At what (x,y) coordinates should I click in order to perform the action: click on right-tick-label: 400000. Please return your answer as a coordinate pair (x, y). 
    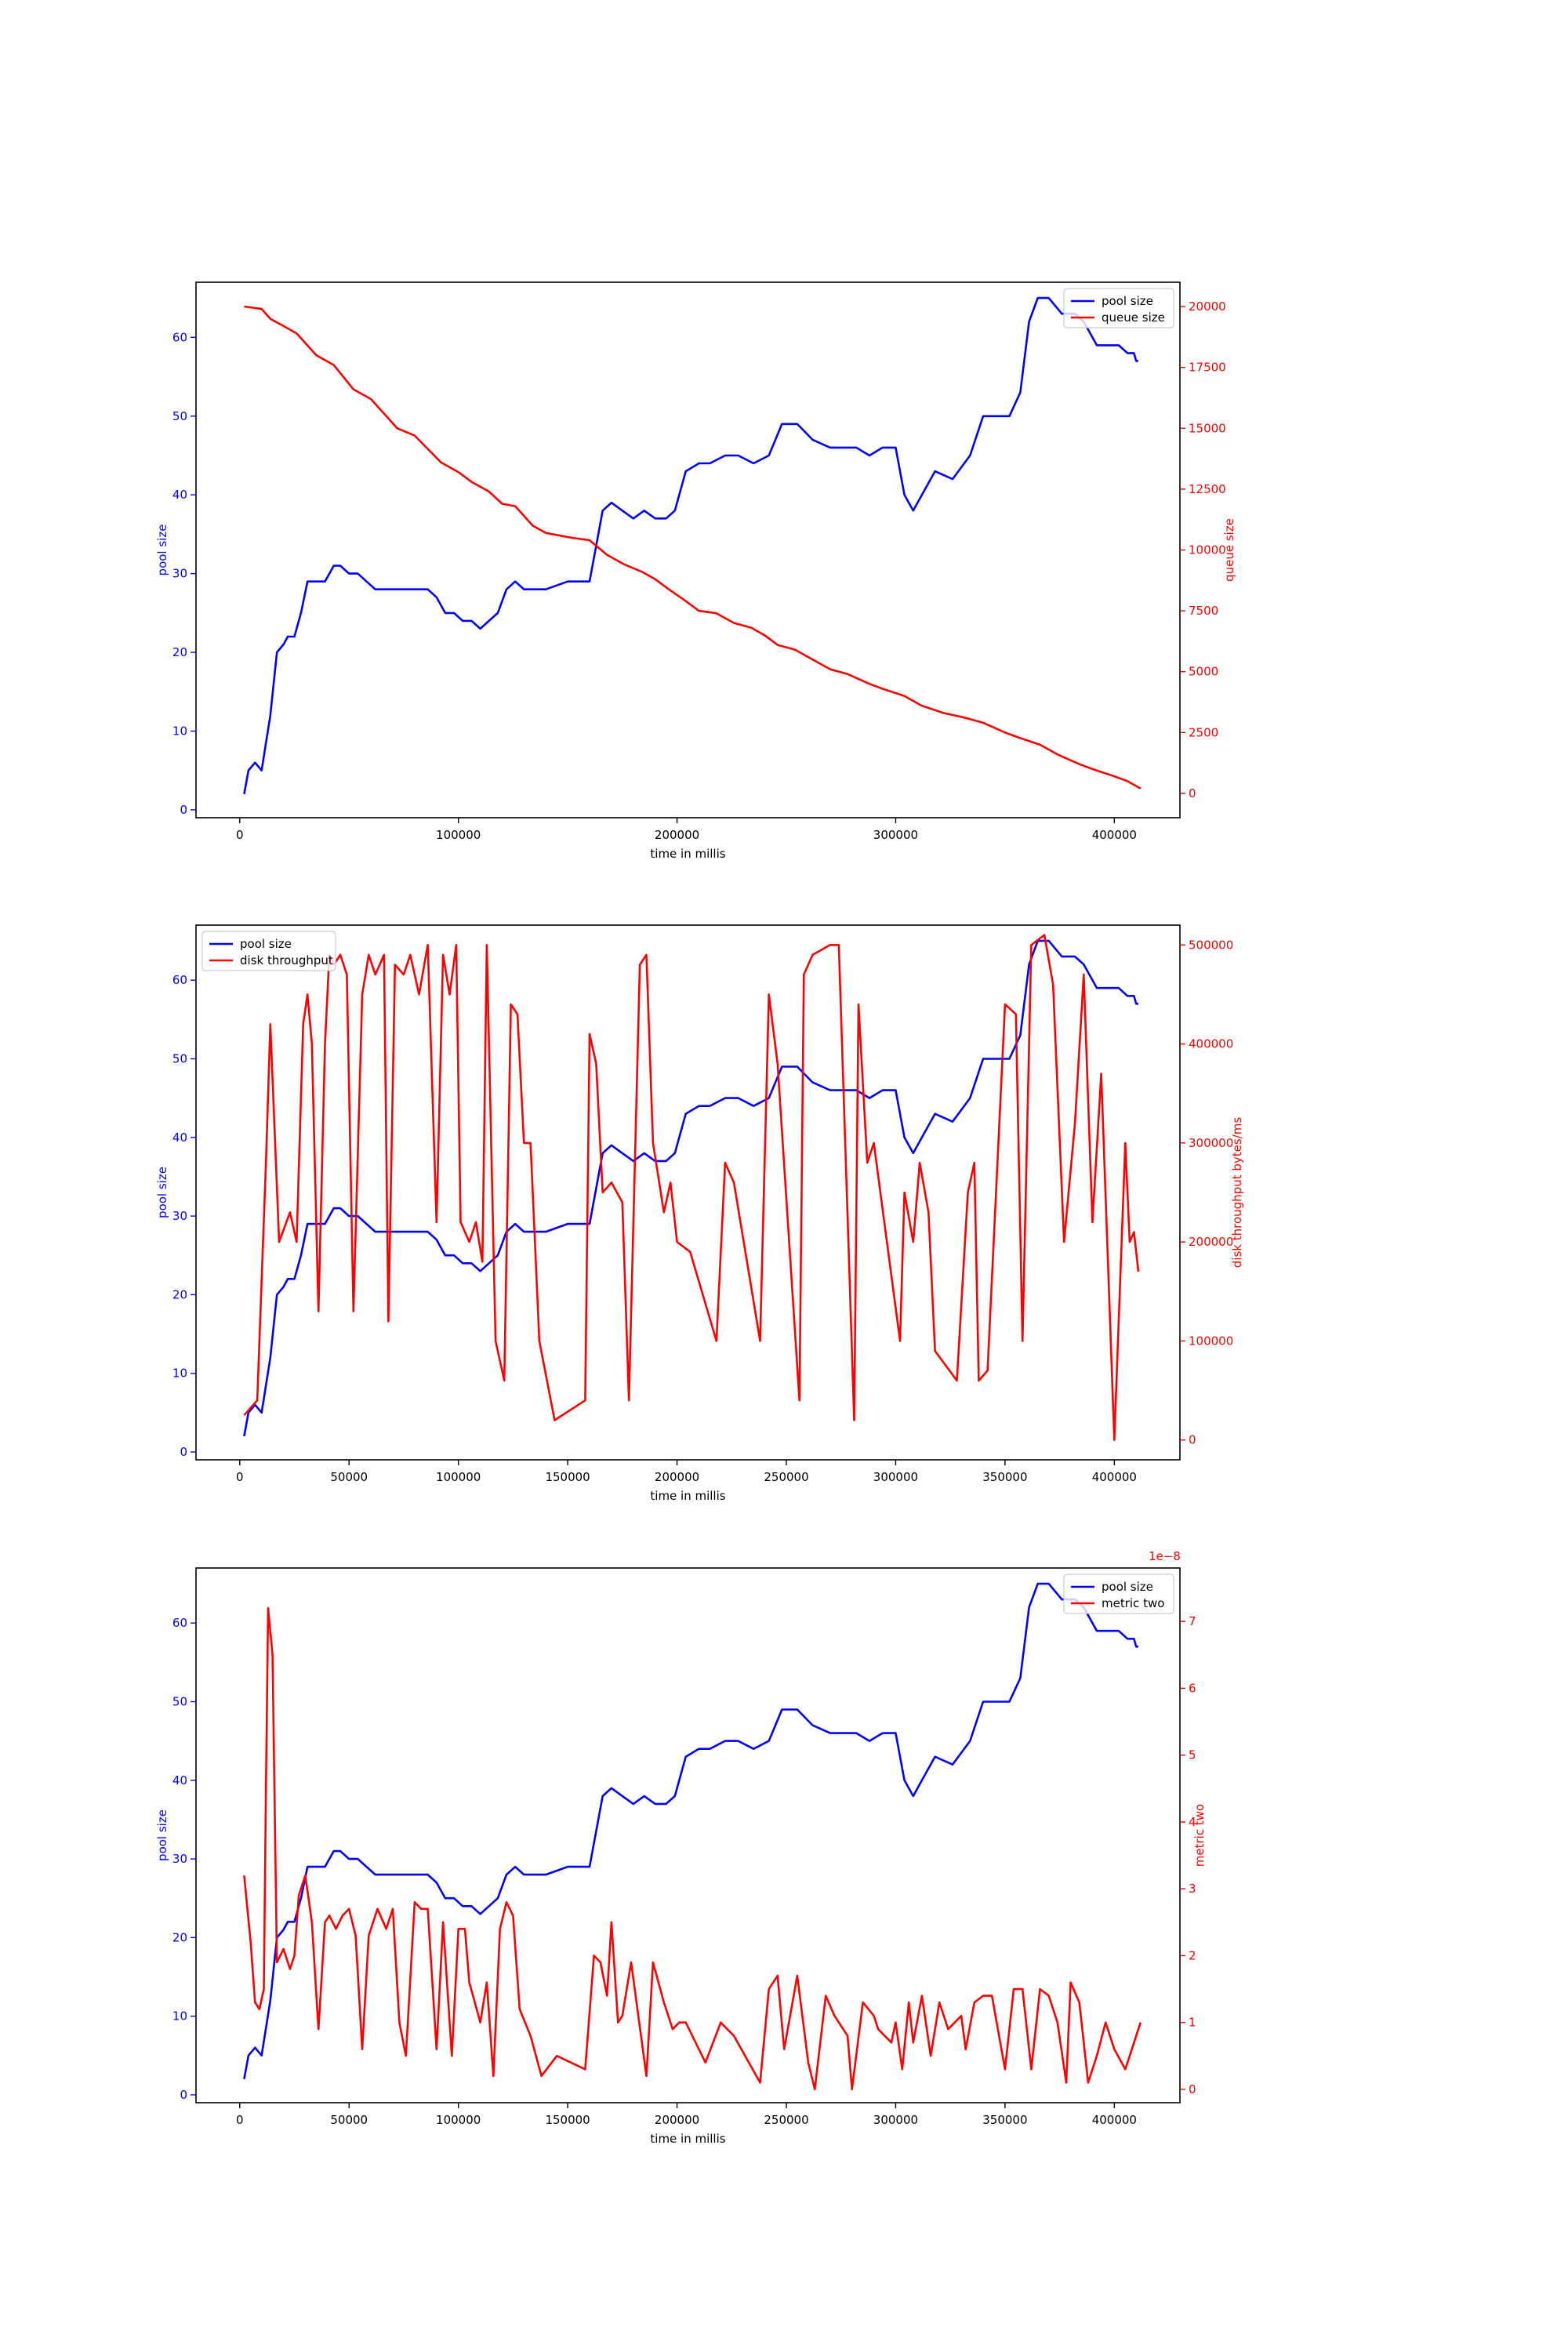
    Looking at the image, I should click on (1211, 1044).